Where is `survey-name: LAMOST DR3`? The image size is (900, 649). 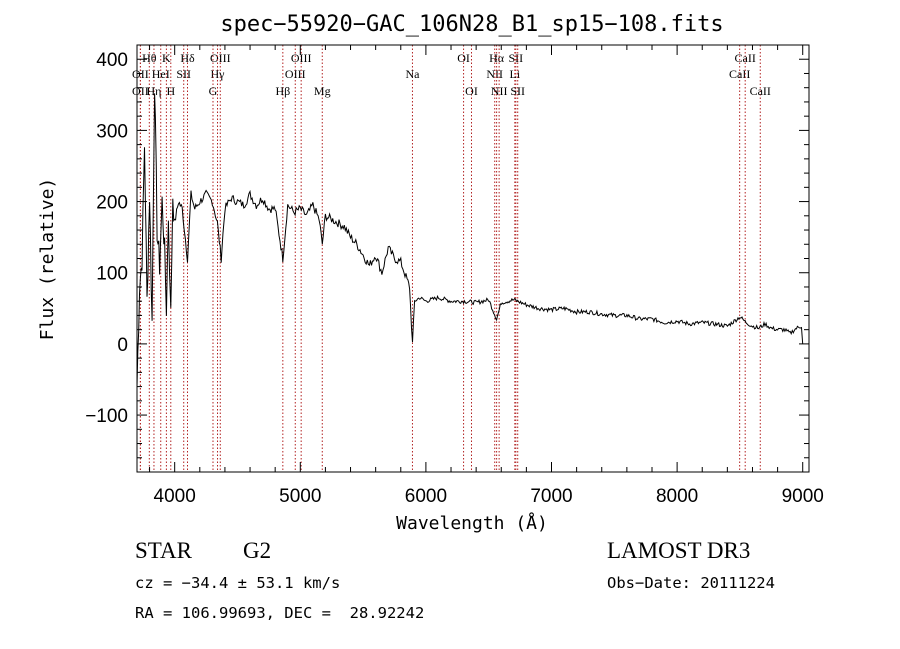 survey-name: LAMOST DR3 is located at coordinates (679, 550).